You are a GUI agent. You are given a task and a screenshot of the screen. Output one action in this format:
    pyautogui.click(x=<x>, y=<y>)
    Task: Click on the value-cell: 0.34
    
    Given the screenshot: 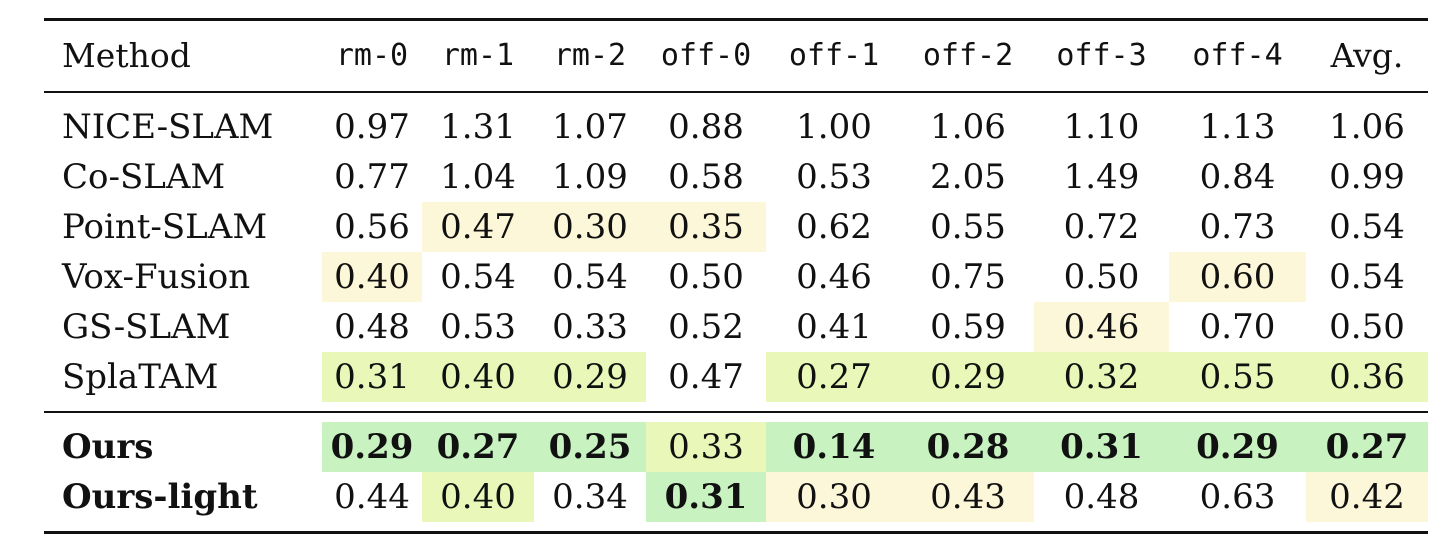 What is the action you would take?
    pyautogui.click(x=590, y=497)
    